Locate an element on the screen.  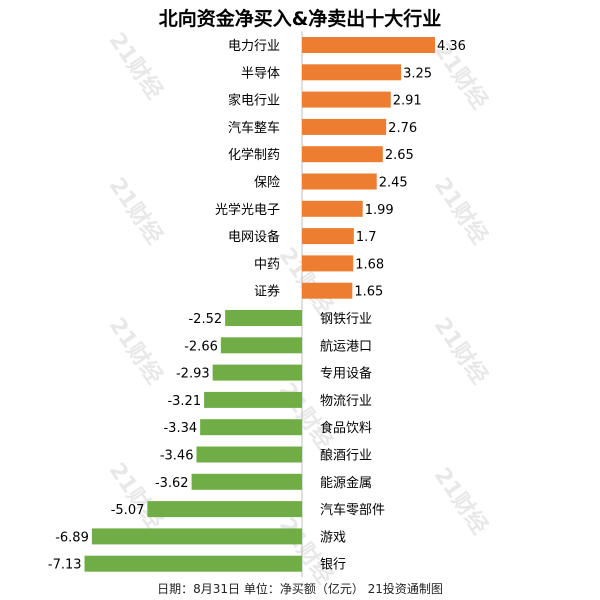
category-label: 游戏 is located at coordinates (333, 537).